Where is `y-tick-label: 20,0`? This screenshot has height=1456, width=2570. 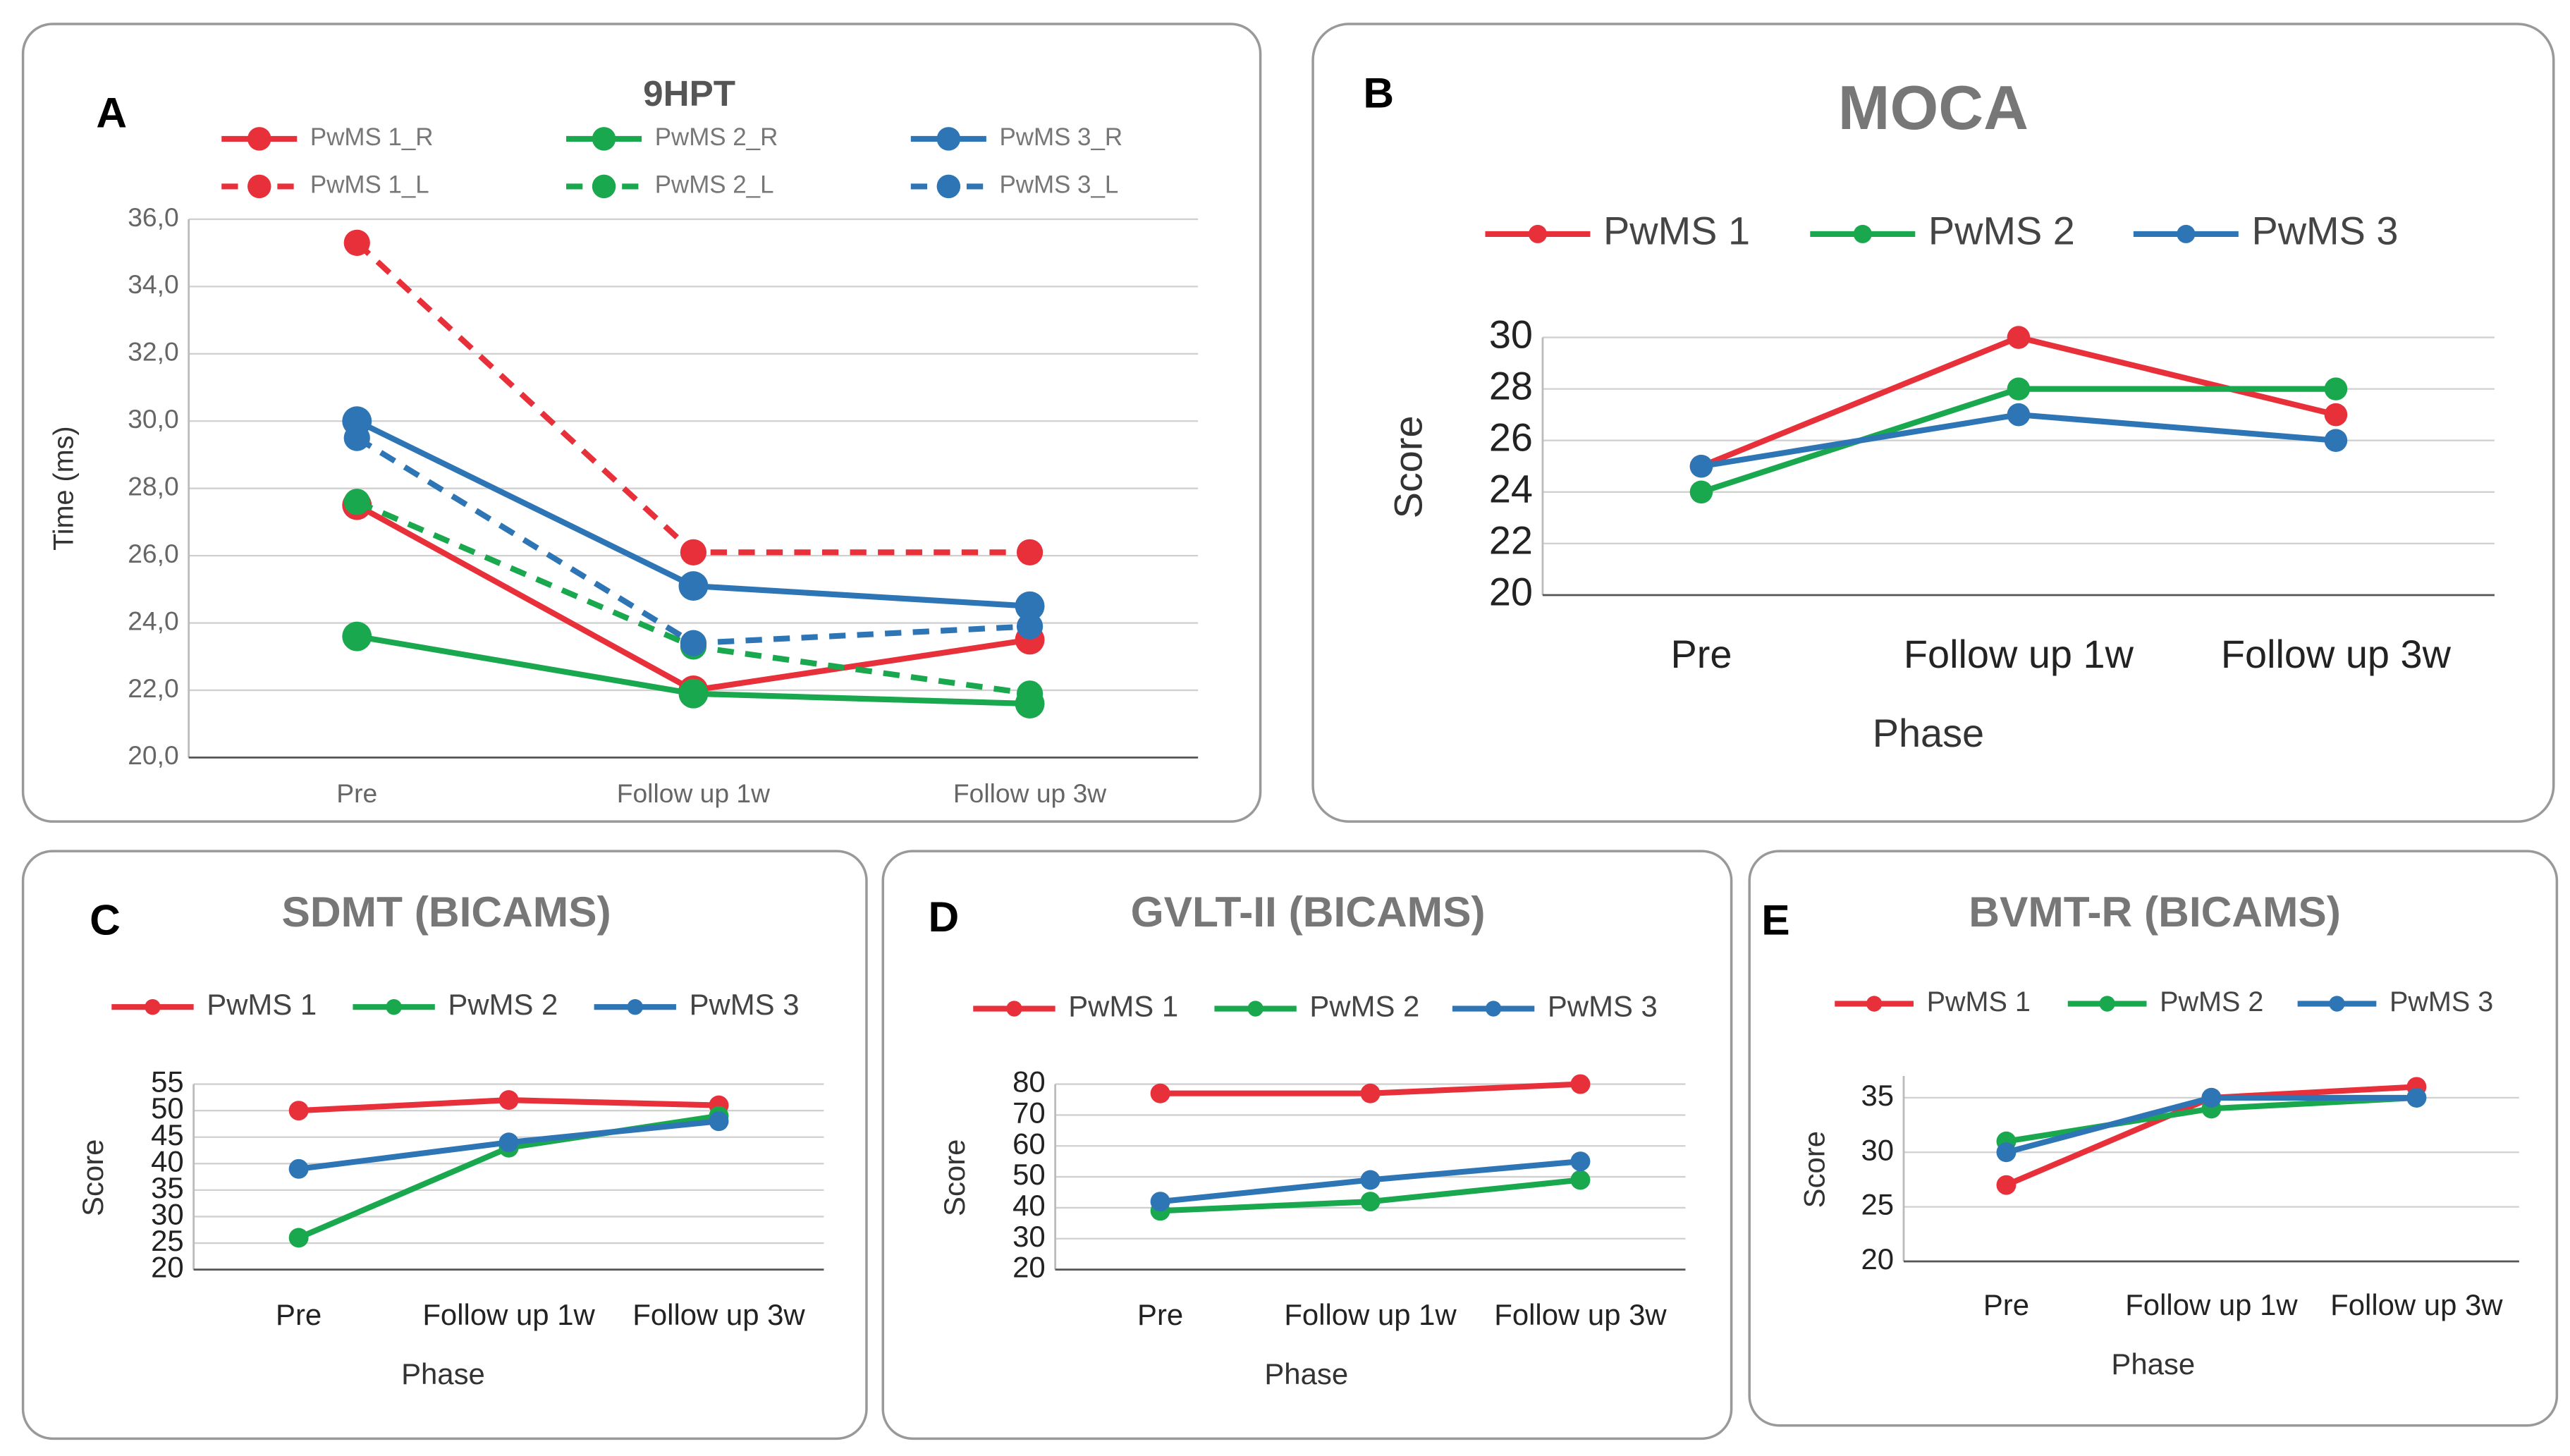
y-tick-label: 20,0 is located at coordinates (153, 755).